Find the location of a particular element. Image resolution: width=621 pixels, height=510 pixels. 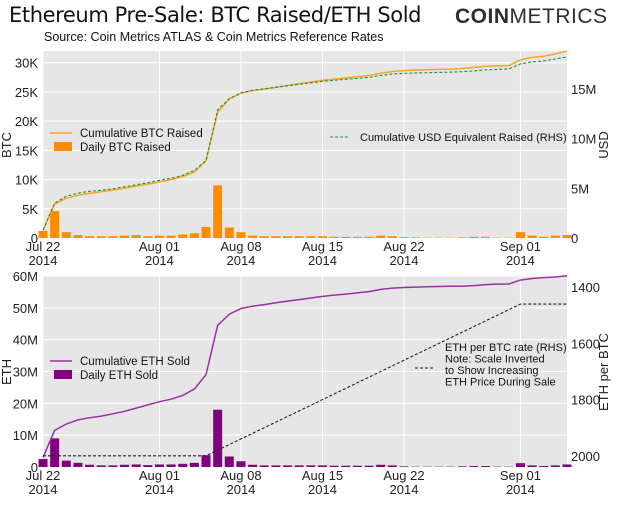

top-y2-axis-label: USD is located at coordinates (603, 144).